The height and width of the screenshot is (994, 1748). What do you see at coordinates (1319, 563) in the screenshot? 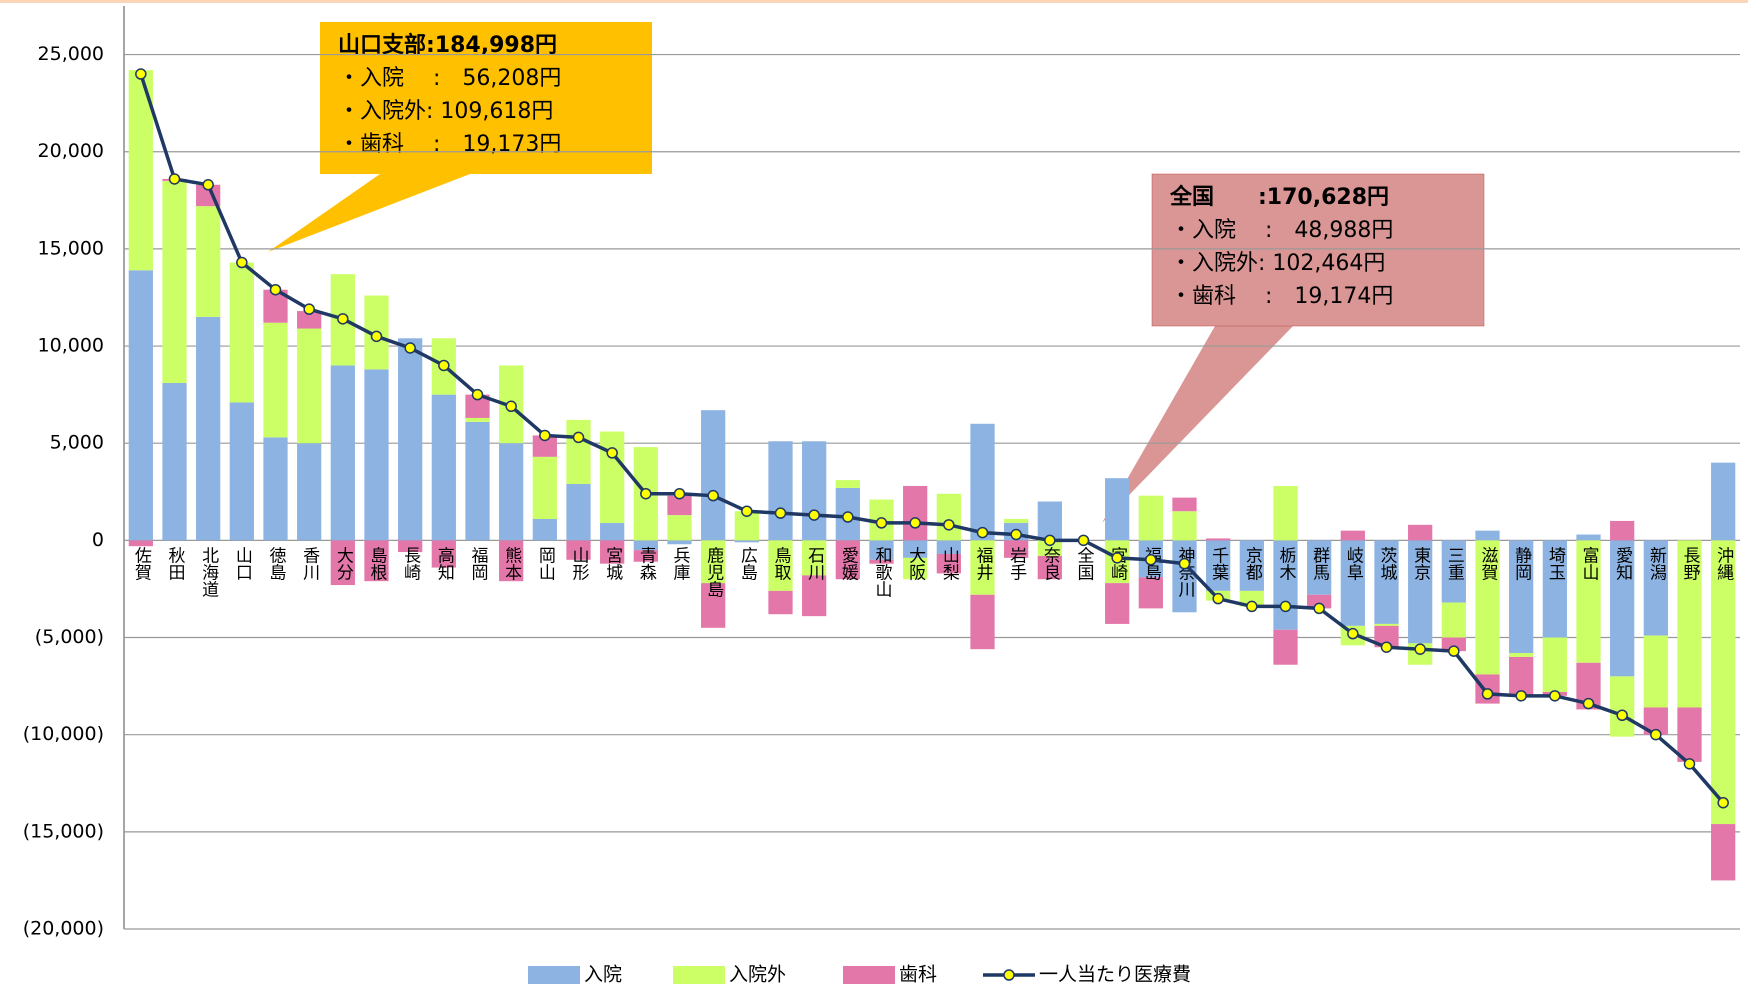
I see `x-tick-label: 群馬` at bounding box center [1319, 563].